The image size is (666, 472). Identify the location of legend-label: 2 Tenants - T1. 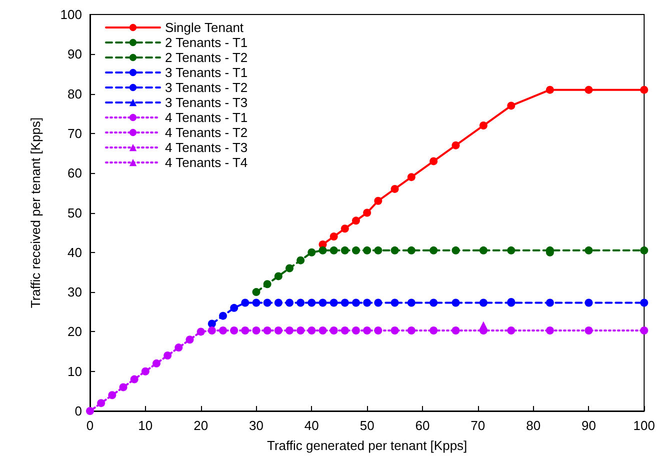
(206, 42).